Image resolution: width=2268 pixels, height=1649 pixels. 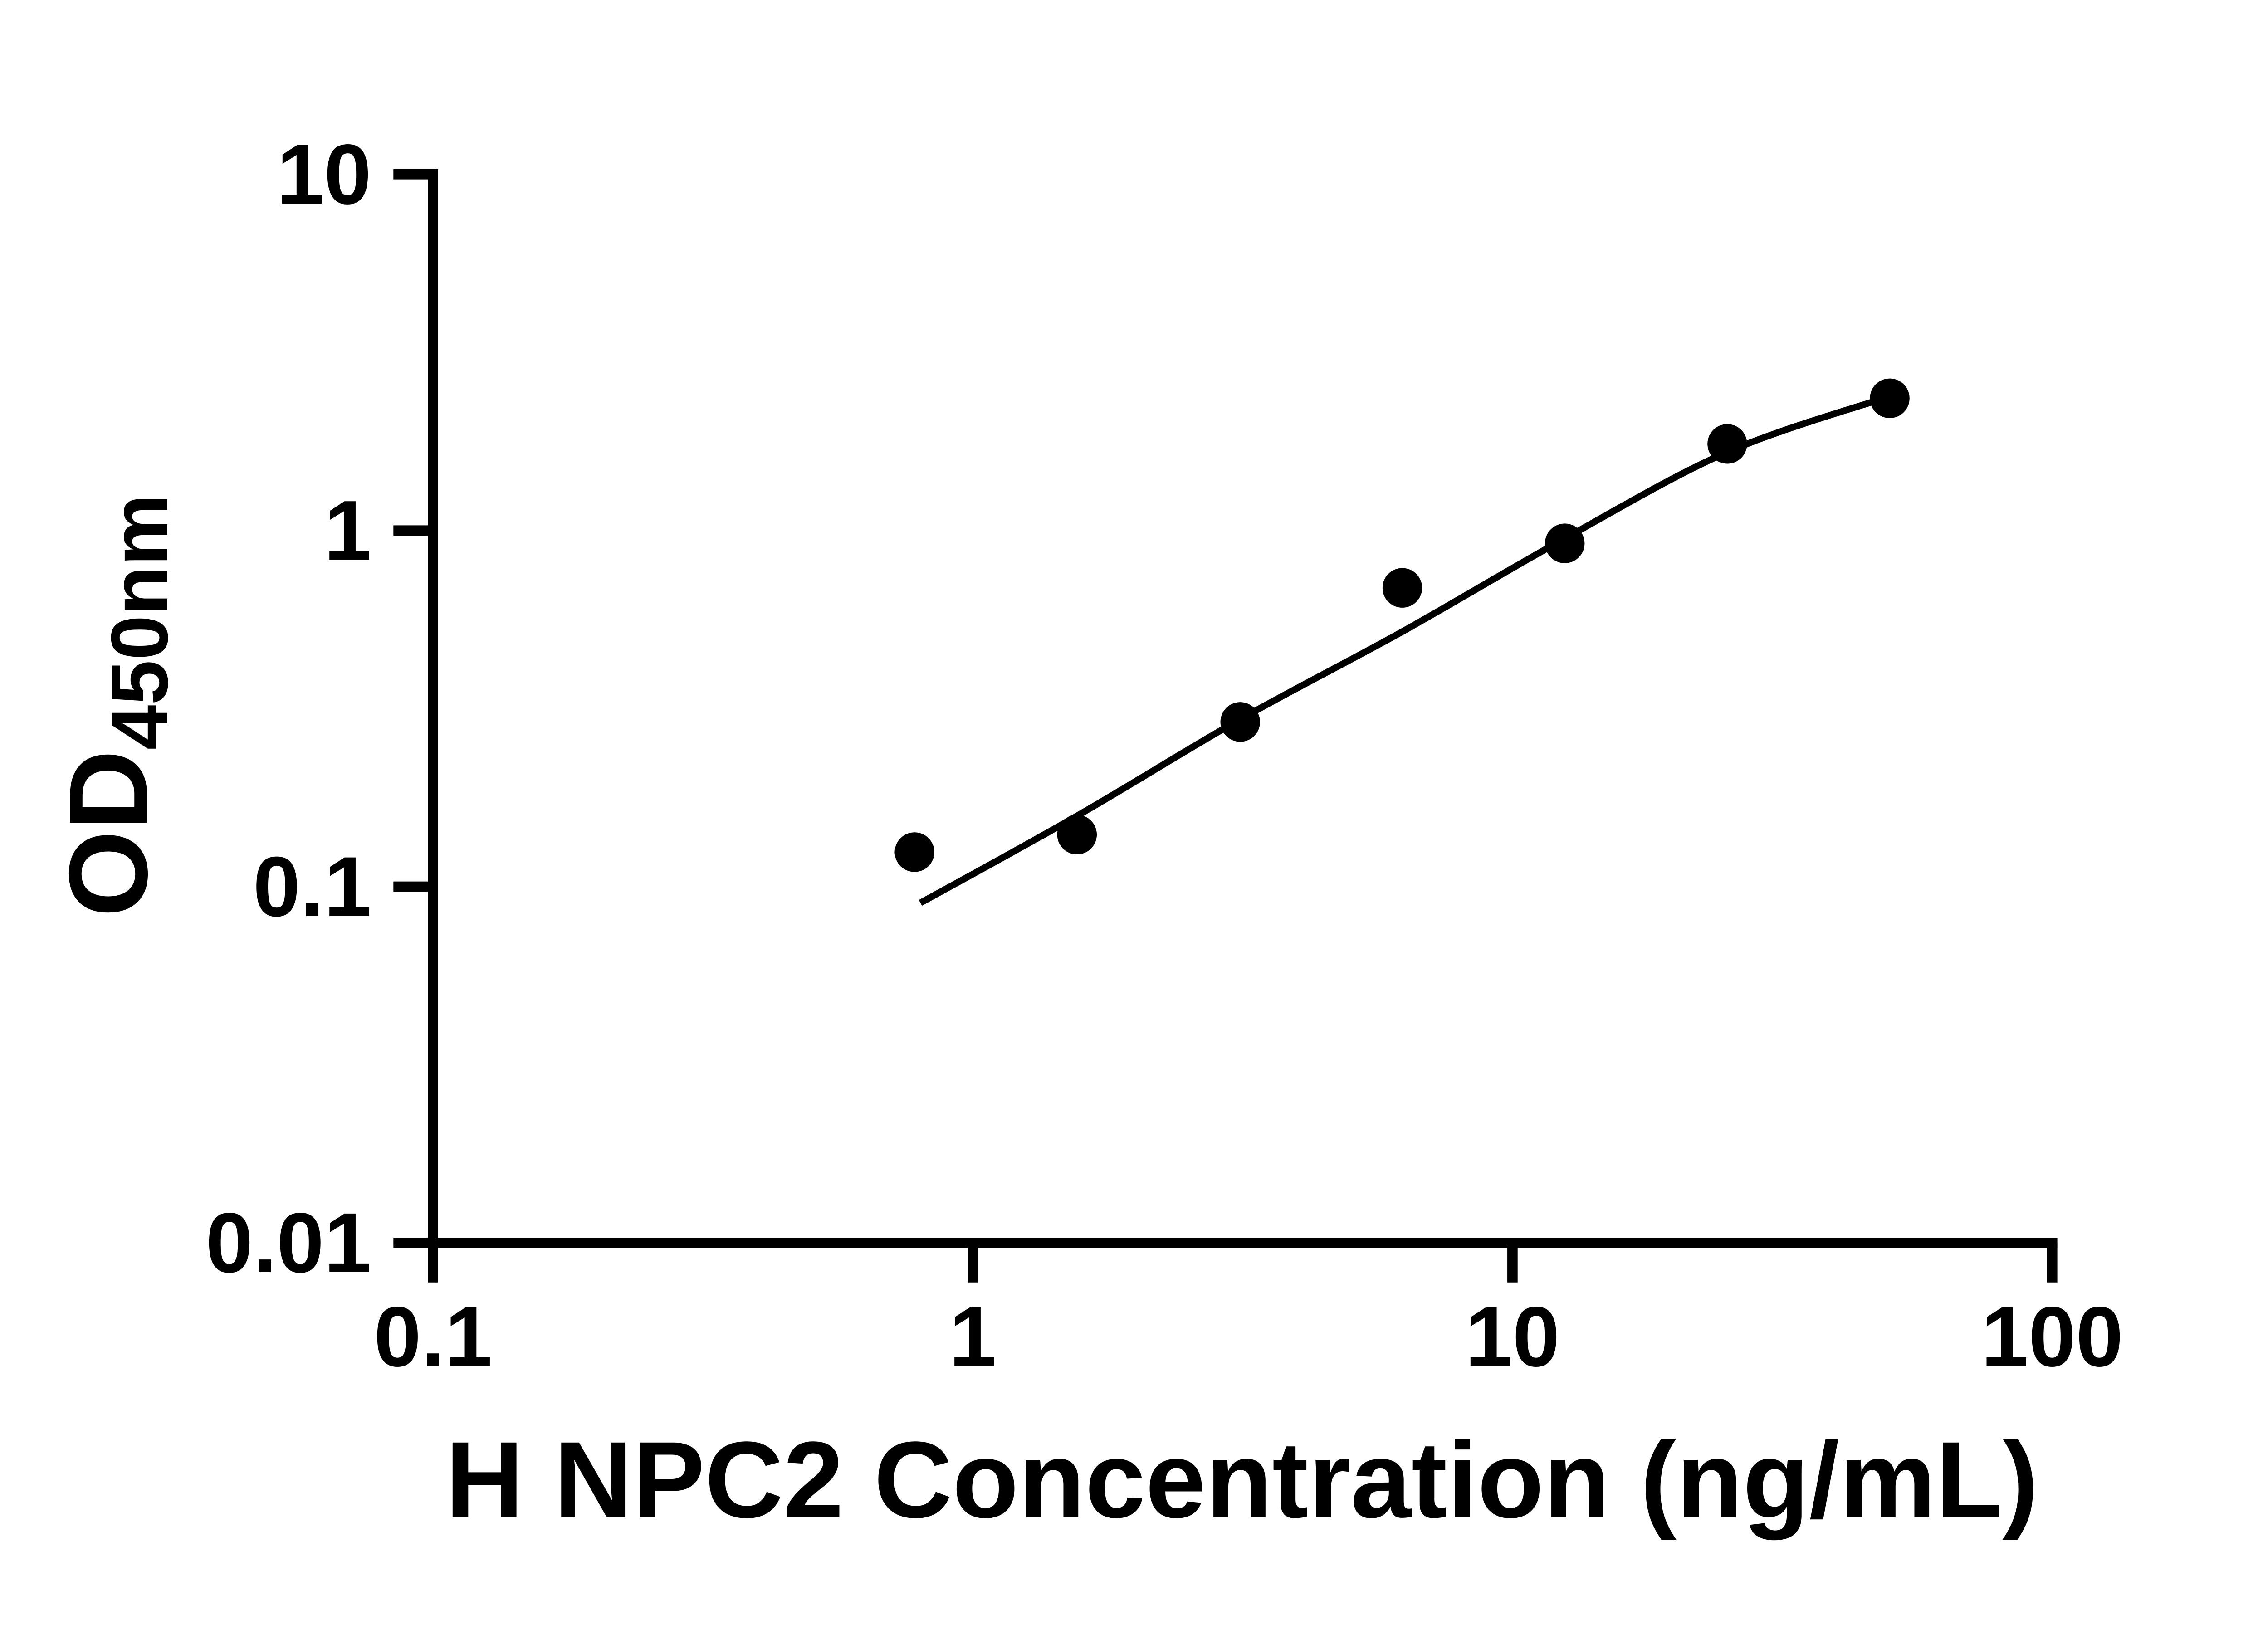 I want to click on x-axis-tick-label: 100, so click(x=2052, y=1336).